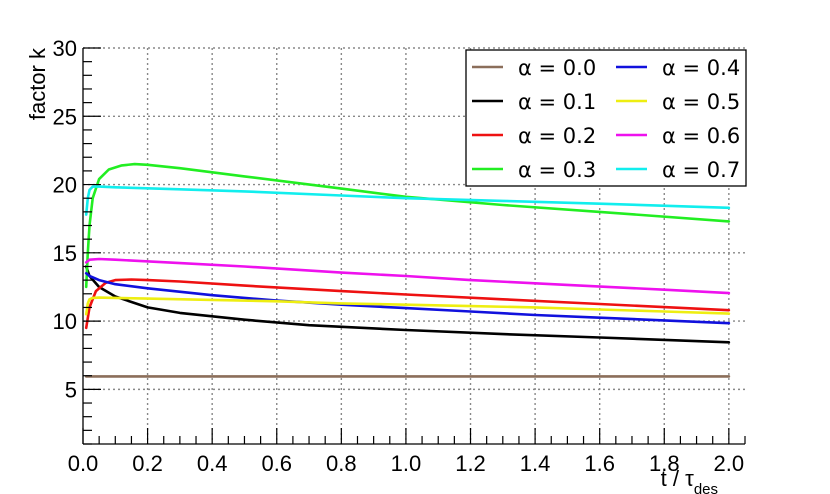  I want to click on x-tick-label: 1.4, so click(535, 463).